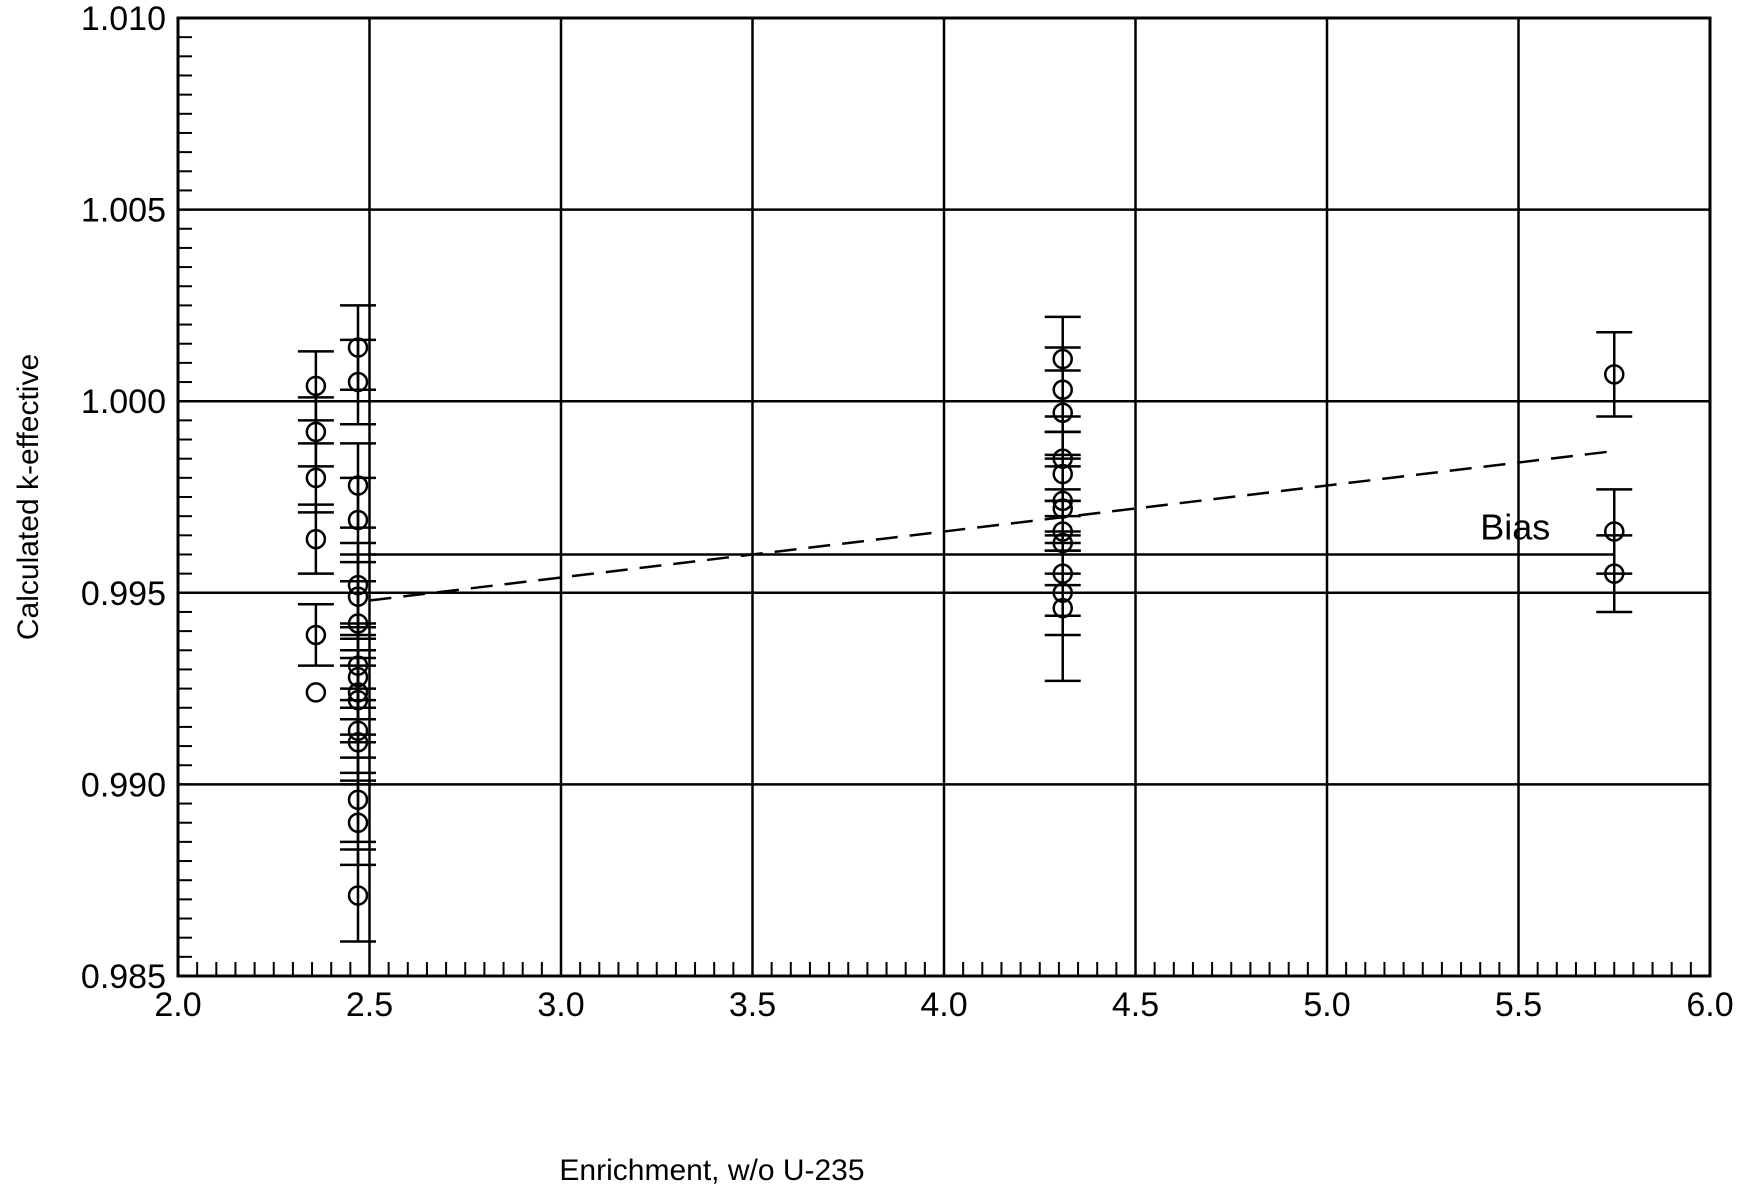 This screenshot has height=1191, width=1744. Describe the element at coordinates (123, 594) in the screenshot. I see `y-tick-label: 0.995` at that location.